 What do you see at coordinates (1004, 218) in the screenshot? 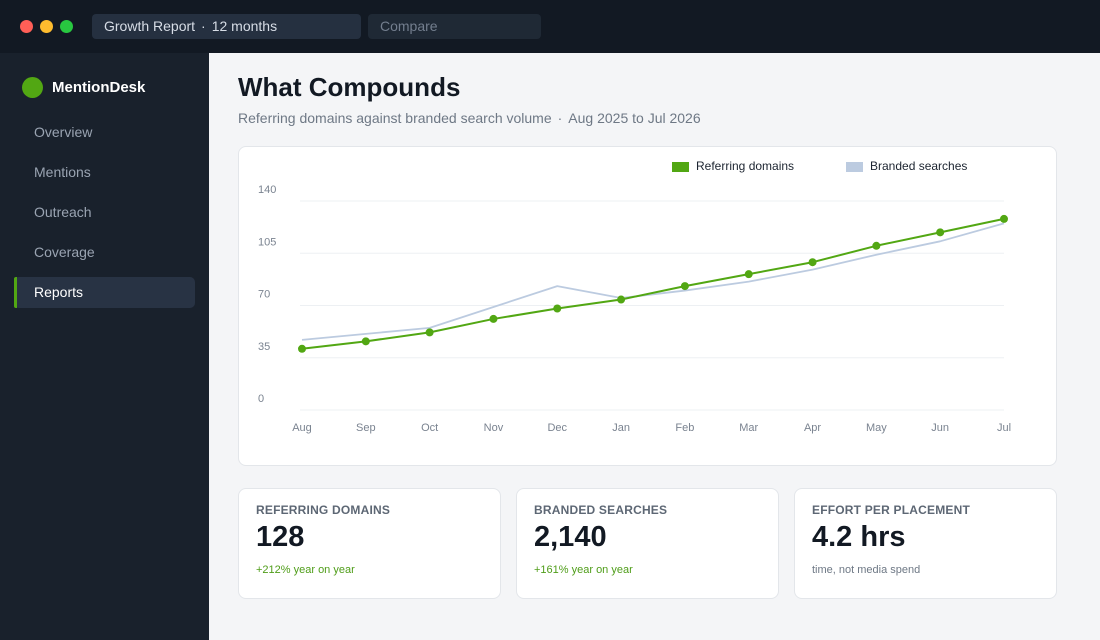
I see `data-point-referring-domains-jul` at bounding box center [1004, 218].